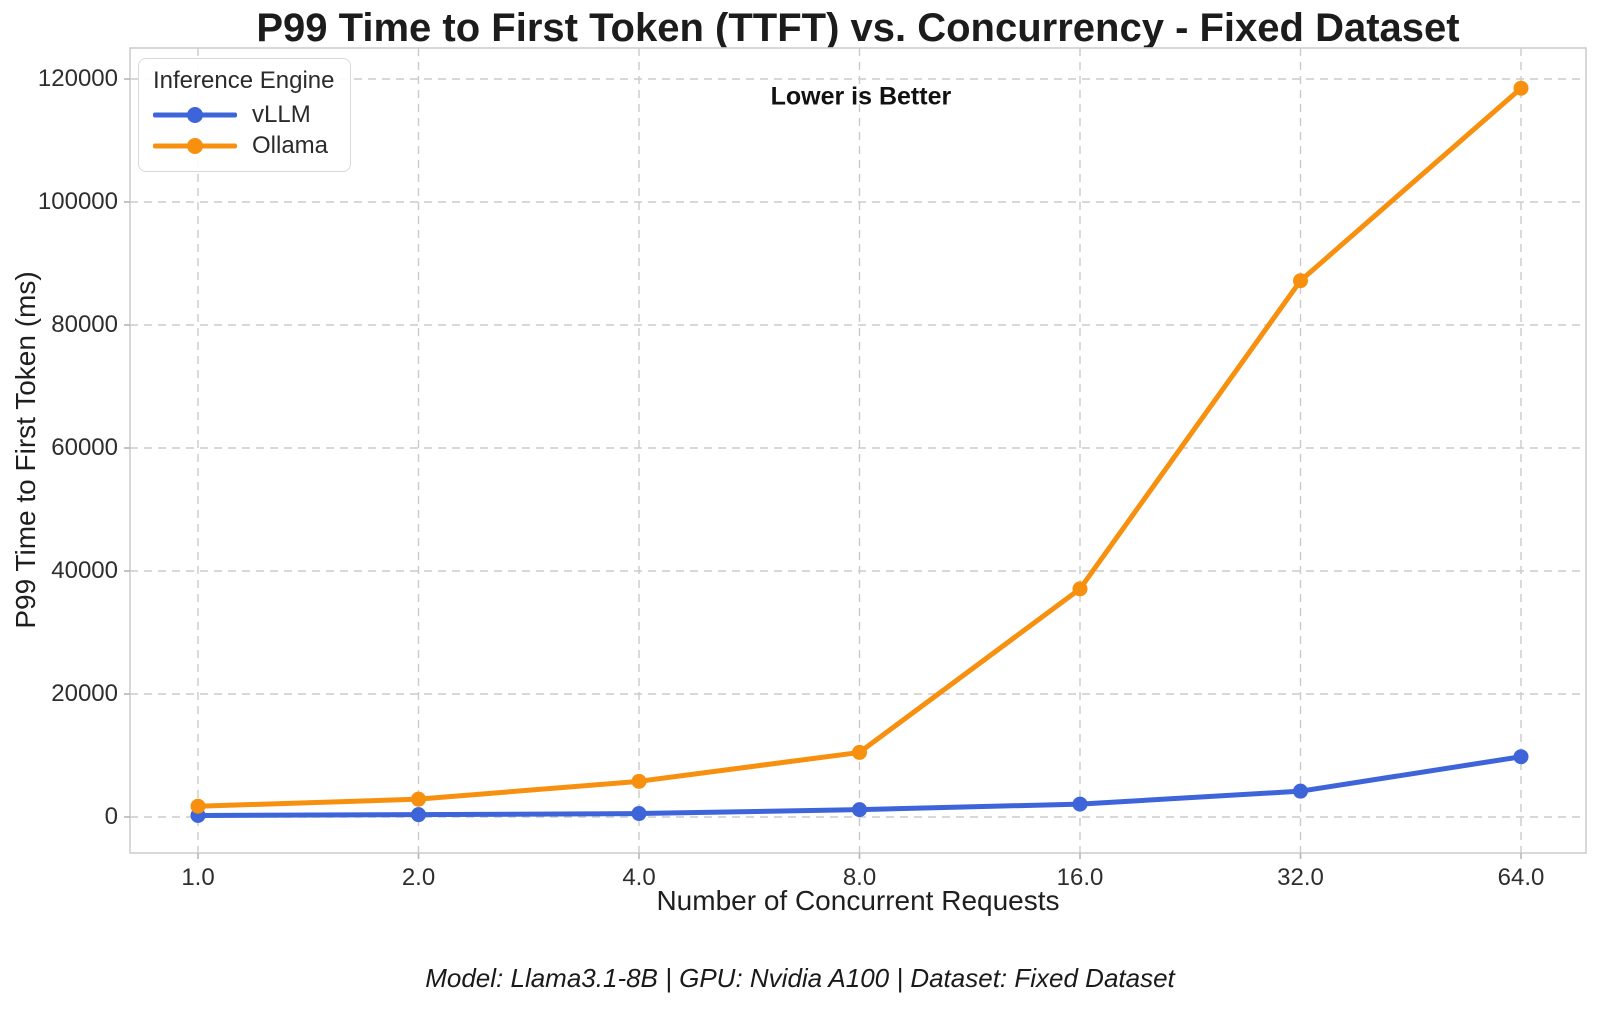 Image resolution: width=1600 pixels, height=1023 pixels. I want to click on x-tick-label: 4.0, so click(639, 877).